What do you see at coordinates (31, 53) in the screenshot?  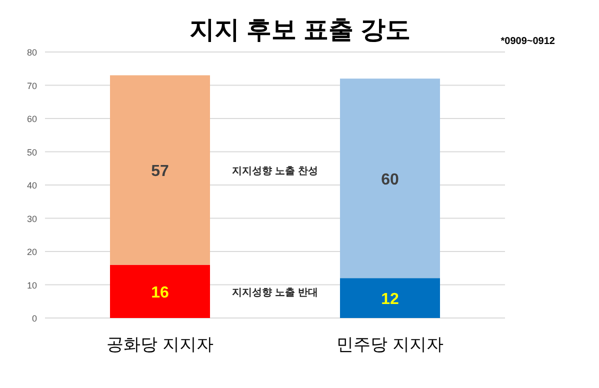 I see `y-tick: 80` at bounding box center [31, 53].